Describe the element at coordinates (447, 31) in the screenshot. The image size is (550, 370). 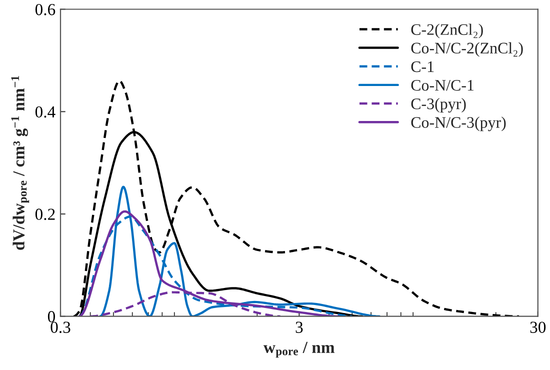
I see `legend-label: C-2(ZnCl₂)` at that location.